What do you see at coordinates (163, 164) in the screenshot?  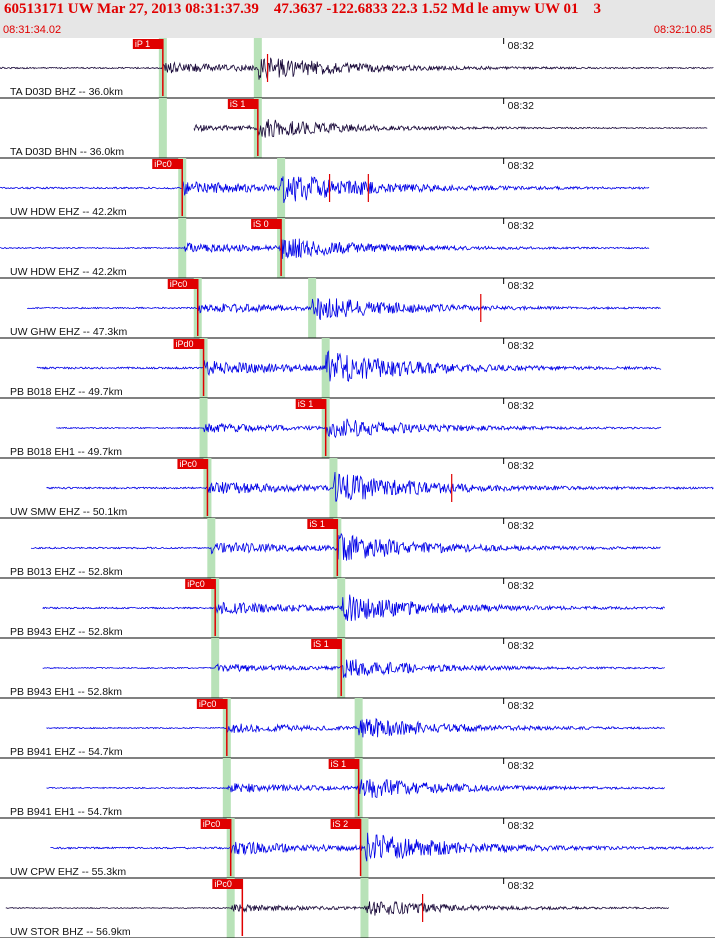 I see `pick-label-2: iPc0` at bounding box center [163, 164].